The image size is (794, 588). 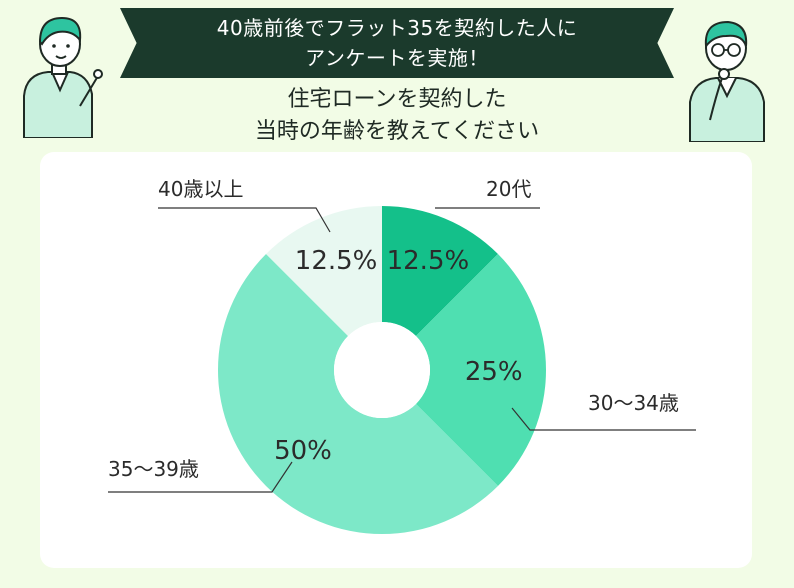 What do you see at coordinates (727, 81) in the screenshot?
I see `thinking-person-illustration` at bounding box center [727, 81].